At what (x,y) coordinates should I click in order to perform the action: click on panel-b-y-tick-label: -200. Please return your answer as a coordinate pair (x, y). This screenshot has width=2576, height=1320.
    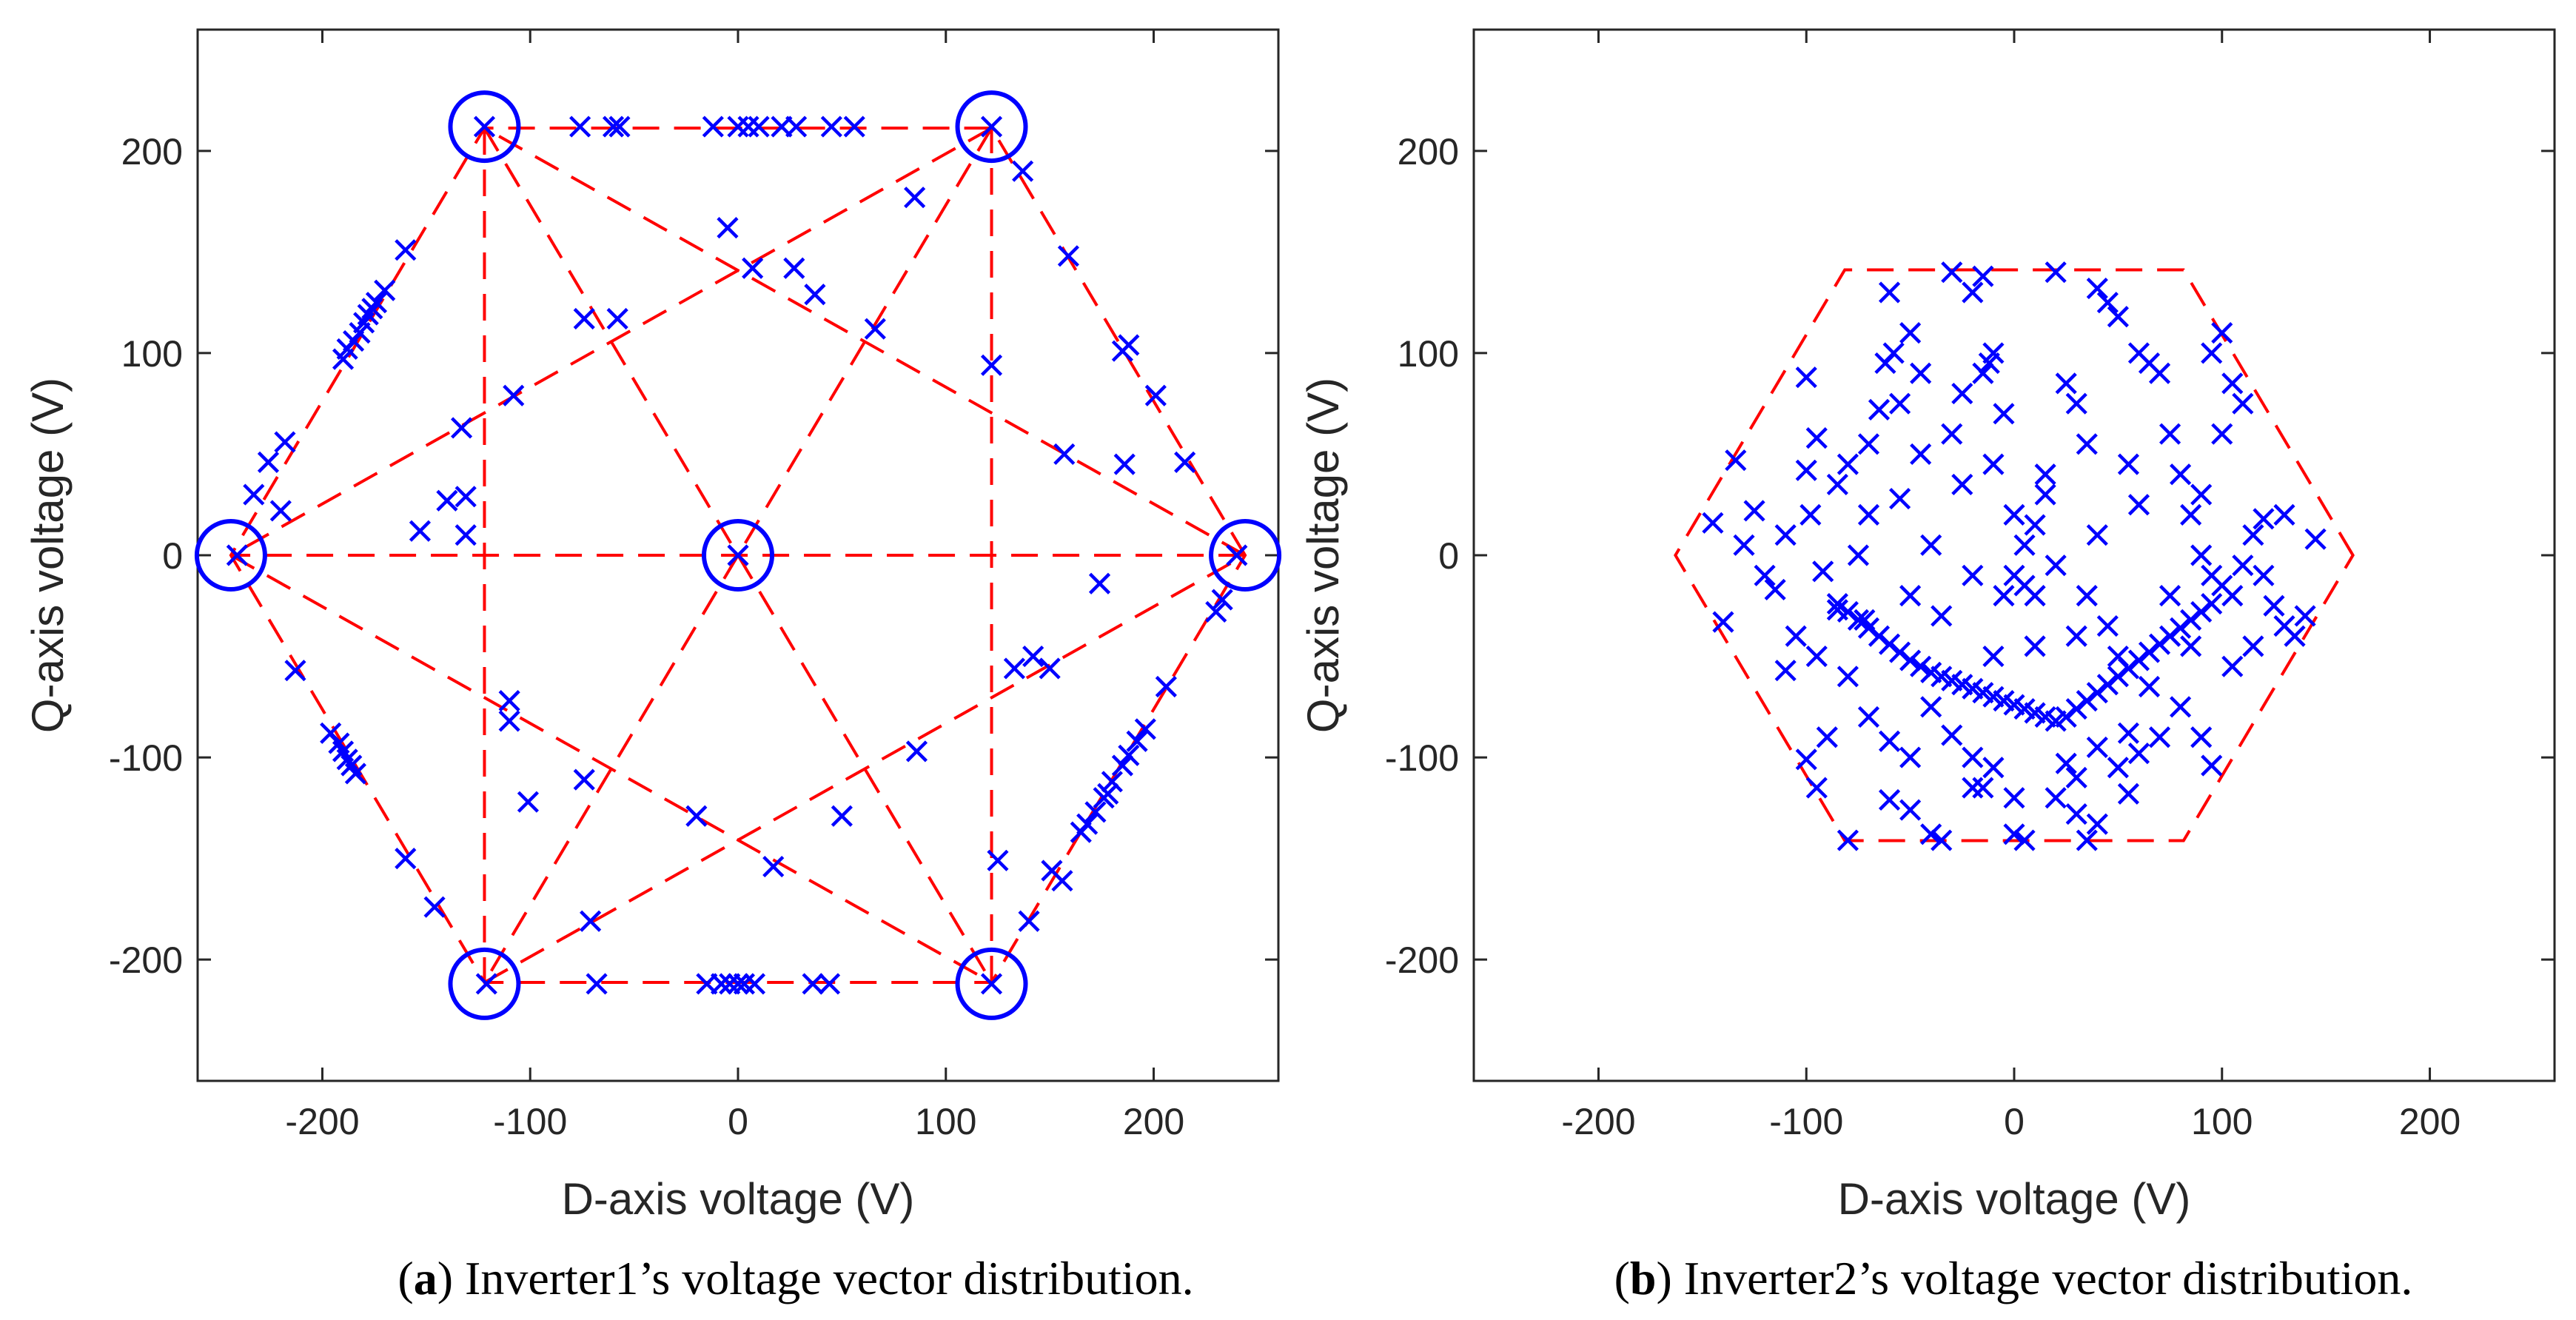
    Looking at the image, I should click on (1422, 960).